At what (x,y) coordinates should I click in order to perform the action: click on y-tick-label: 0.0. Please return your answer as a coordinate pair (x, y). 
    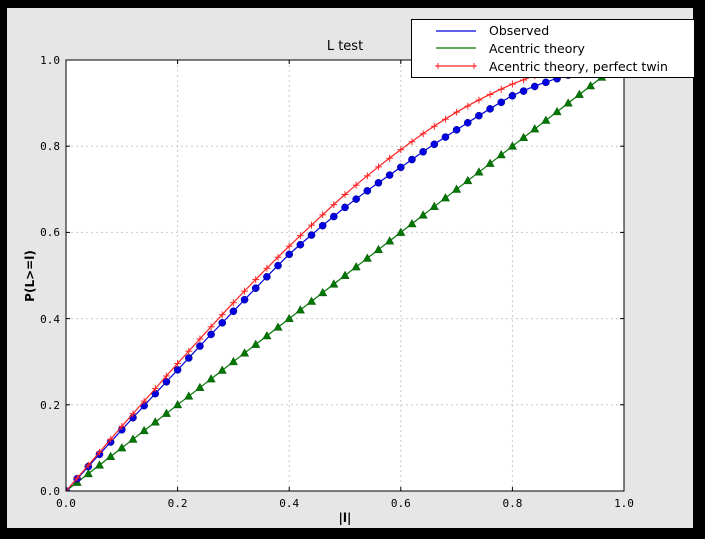
    Looking at the image, I should click on (50, 491).